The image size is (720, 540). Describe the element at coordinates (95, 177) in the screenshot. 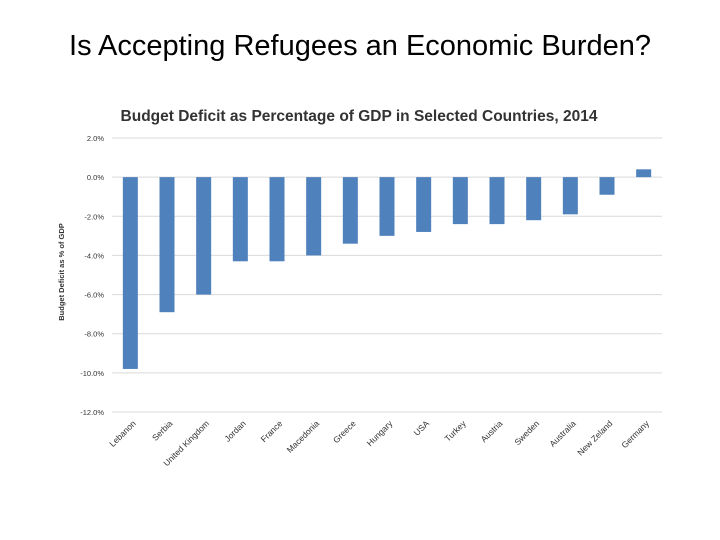

I see `y-tick-label: 0.0%` at that location.